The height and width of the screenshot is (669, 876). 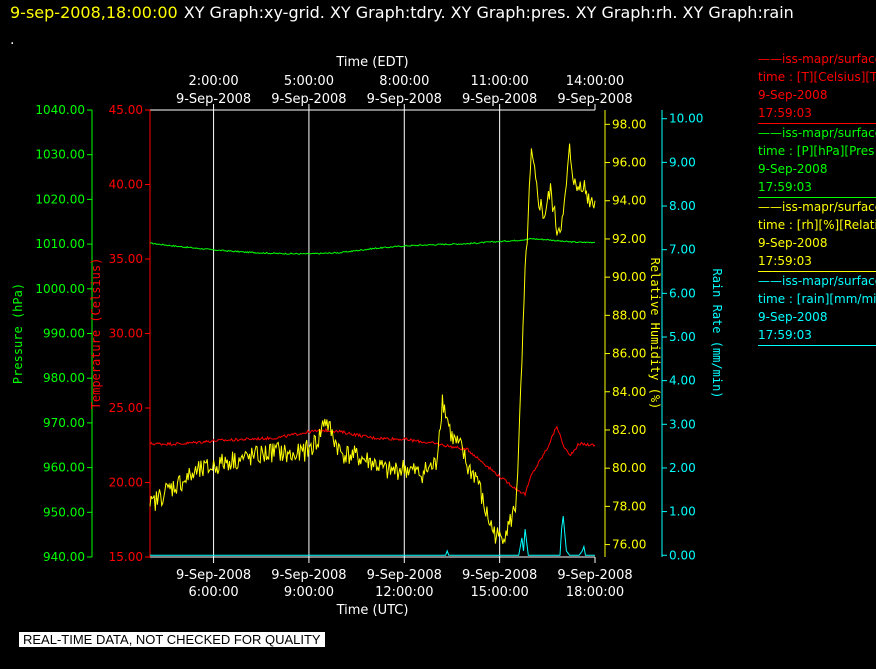 I want to click on pres-tick-label: 940.00, so click(x=64, y=557).